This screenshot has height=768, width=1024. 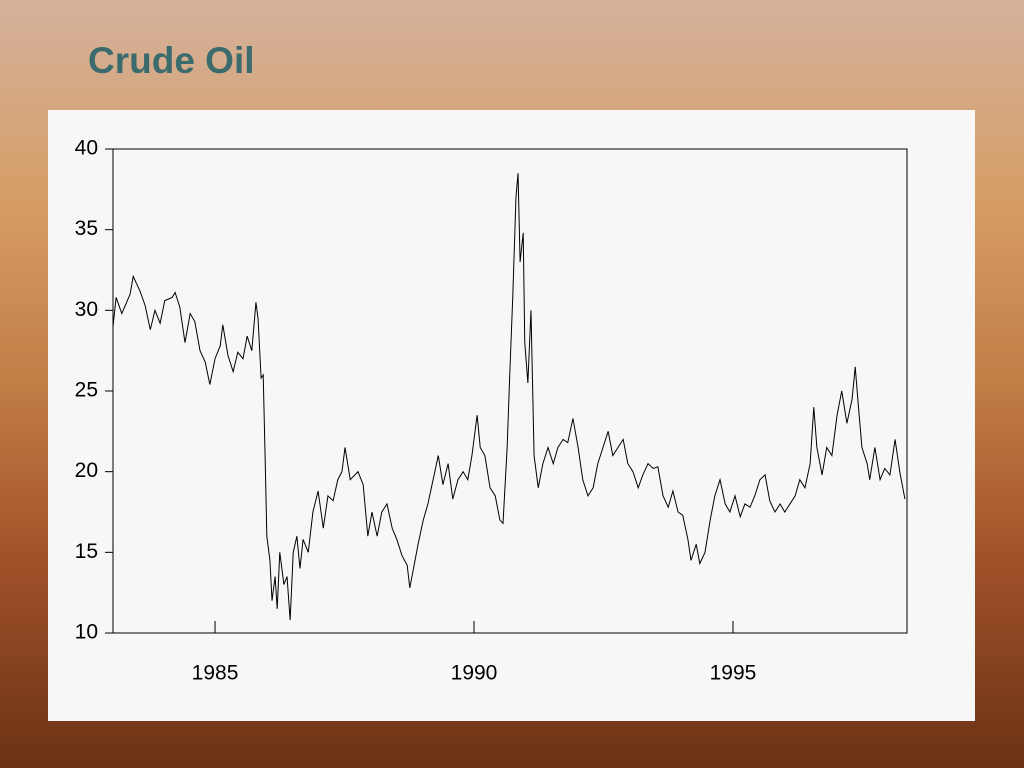 I want to click on y-tick-label: 35, so click(x=86, y=228).